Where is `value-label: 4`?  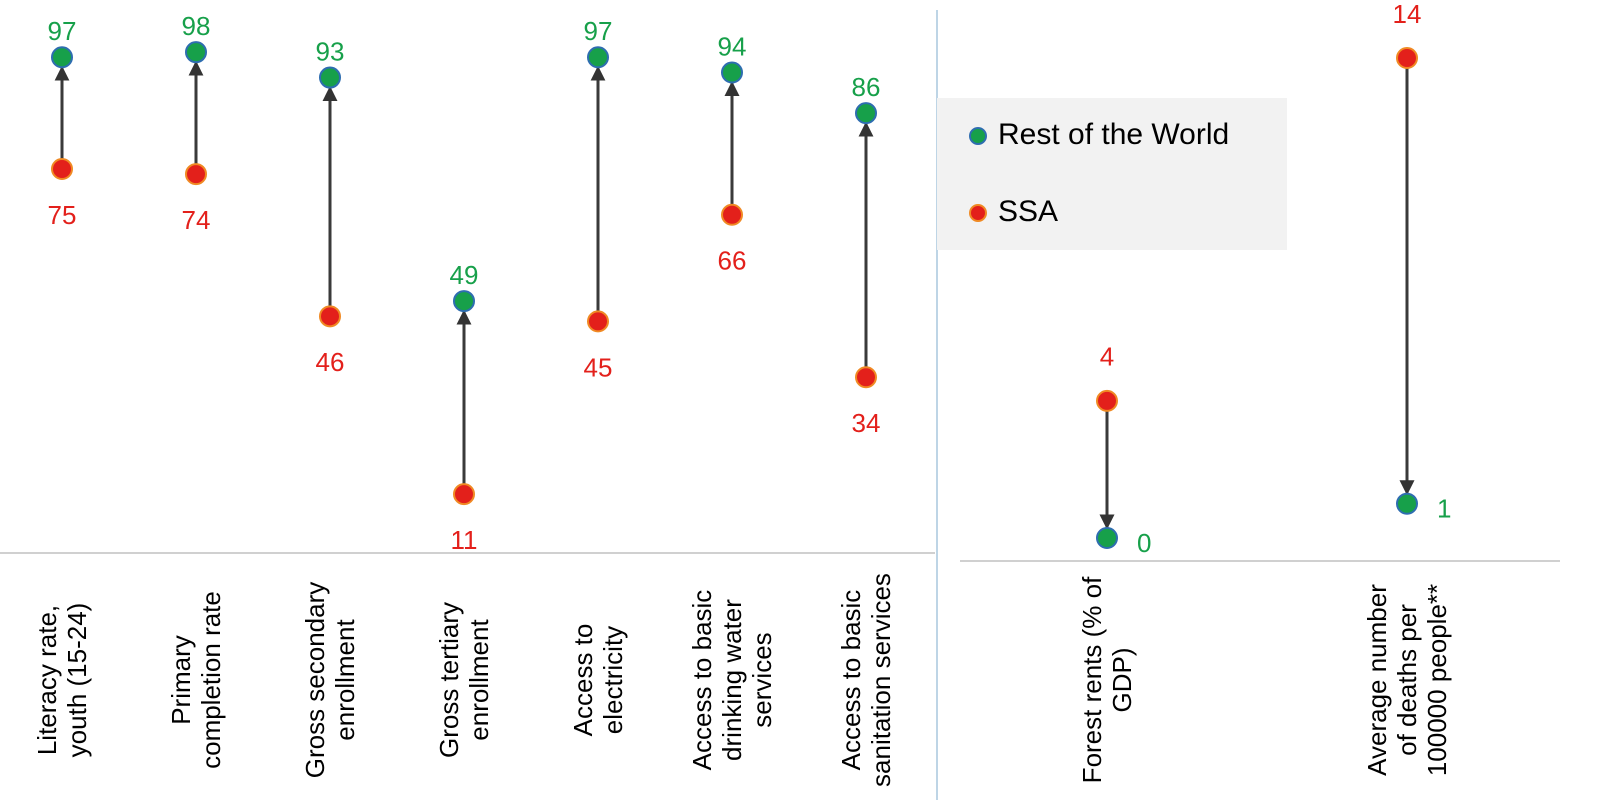
value-label: 4 is located at coordinates (1107, 357).